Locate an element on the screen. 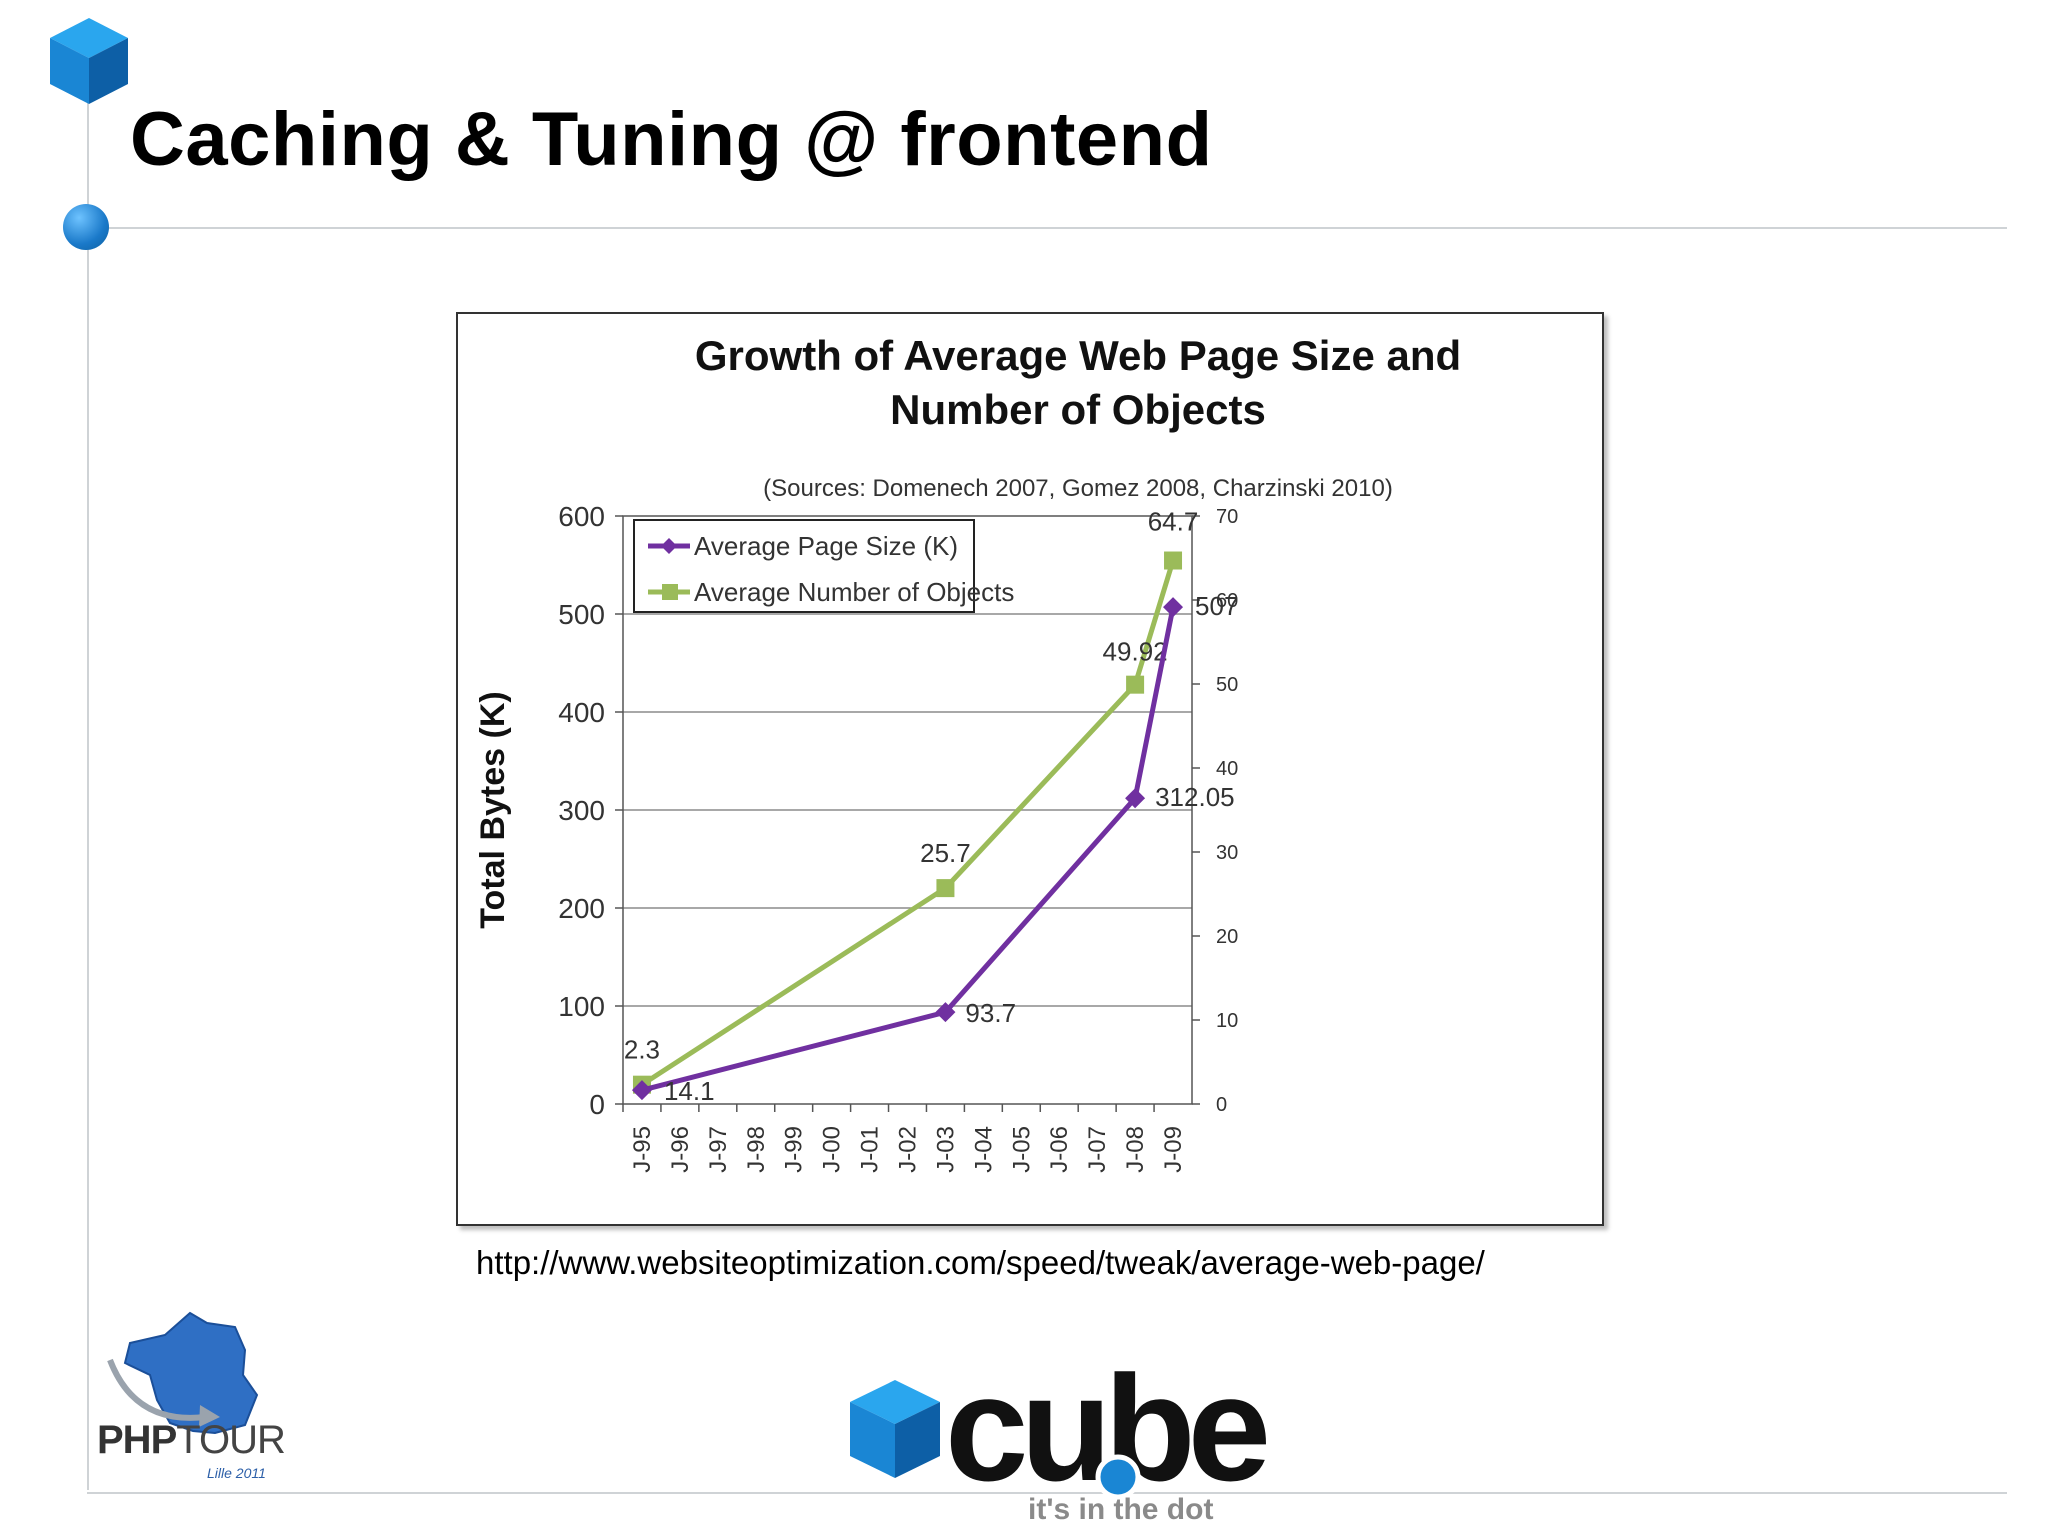 This screenshot has height=1540, width=2048. legend-label: Average Number of Objects is located at coordinates (854, 592).